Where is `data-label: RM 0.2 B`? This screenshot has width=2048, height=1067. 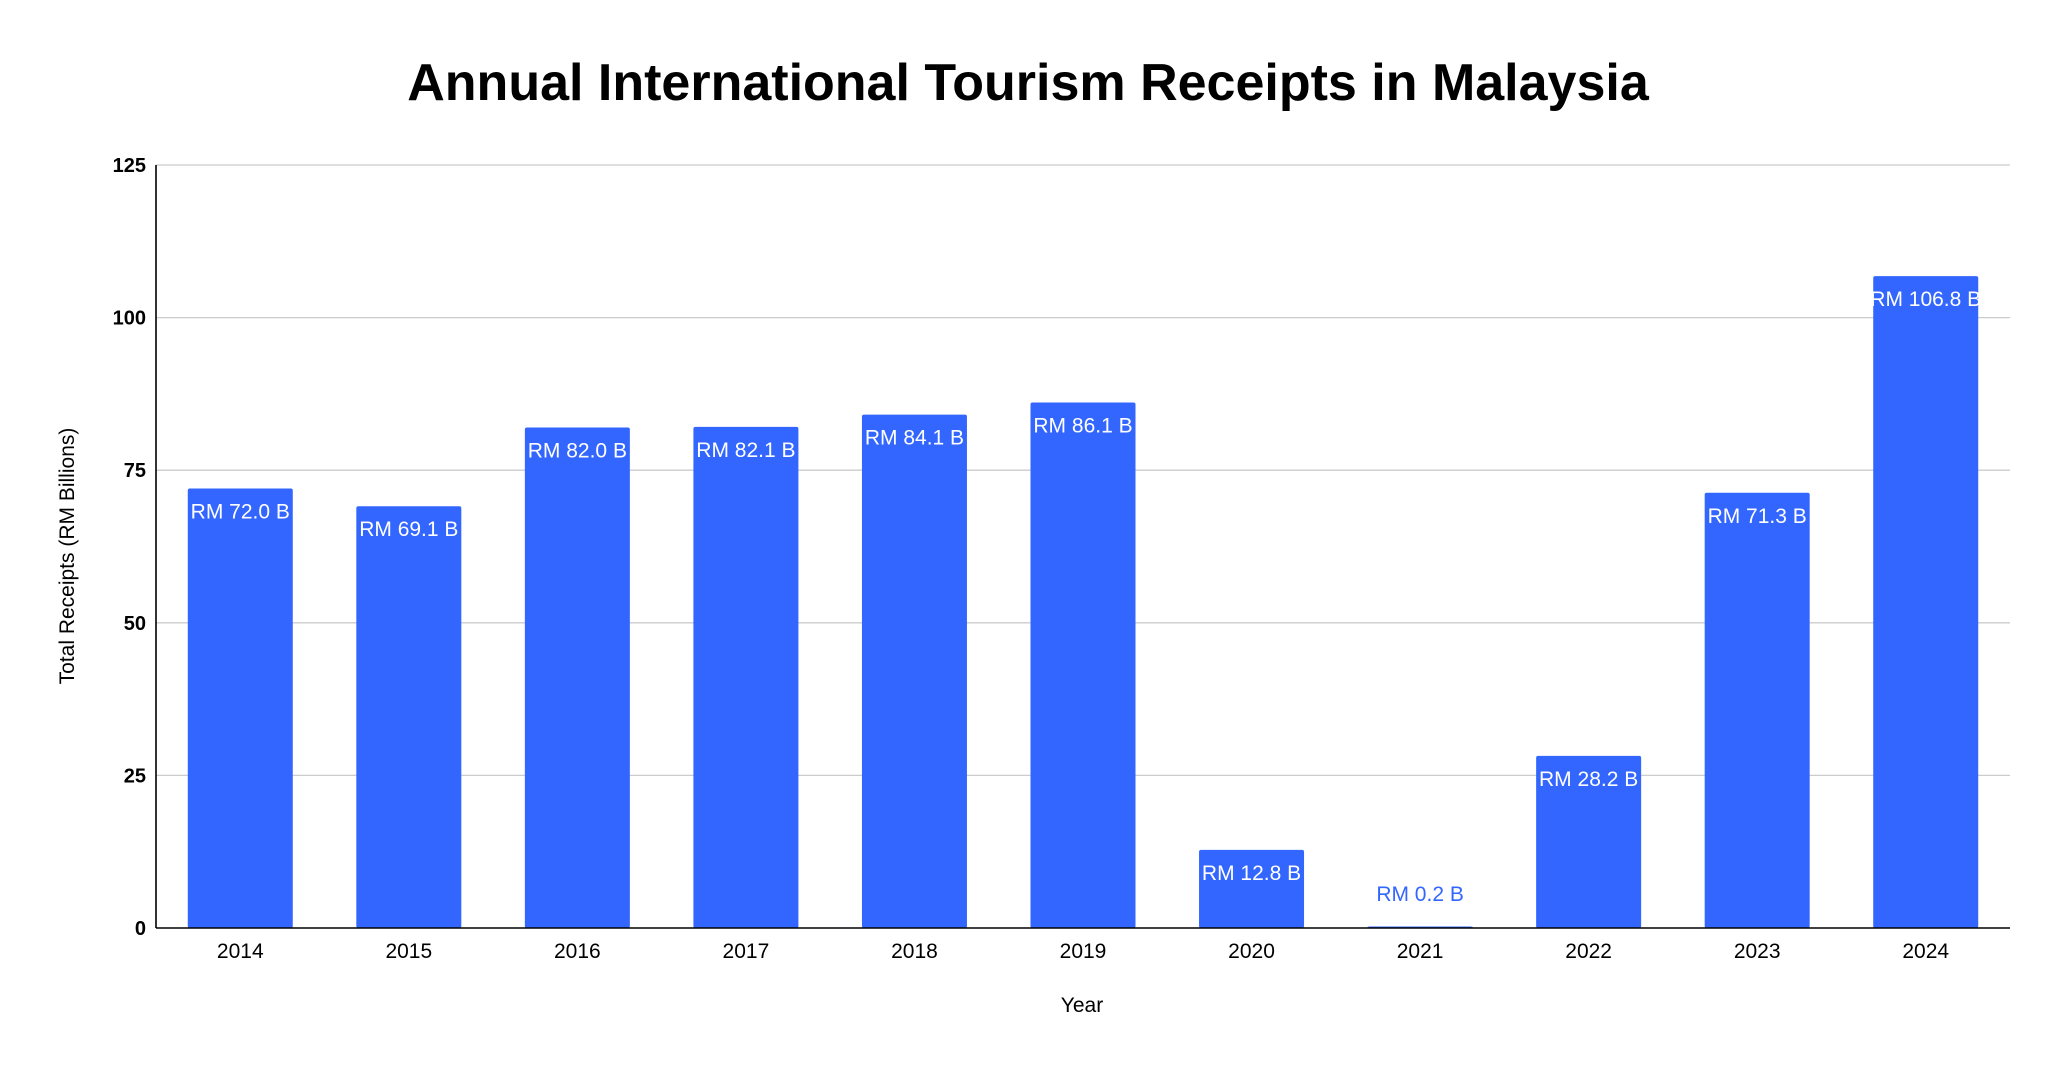 data-label: RM 0.2 B is located at coordinates (1420, 894).